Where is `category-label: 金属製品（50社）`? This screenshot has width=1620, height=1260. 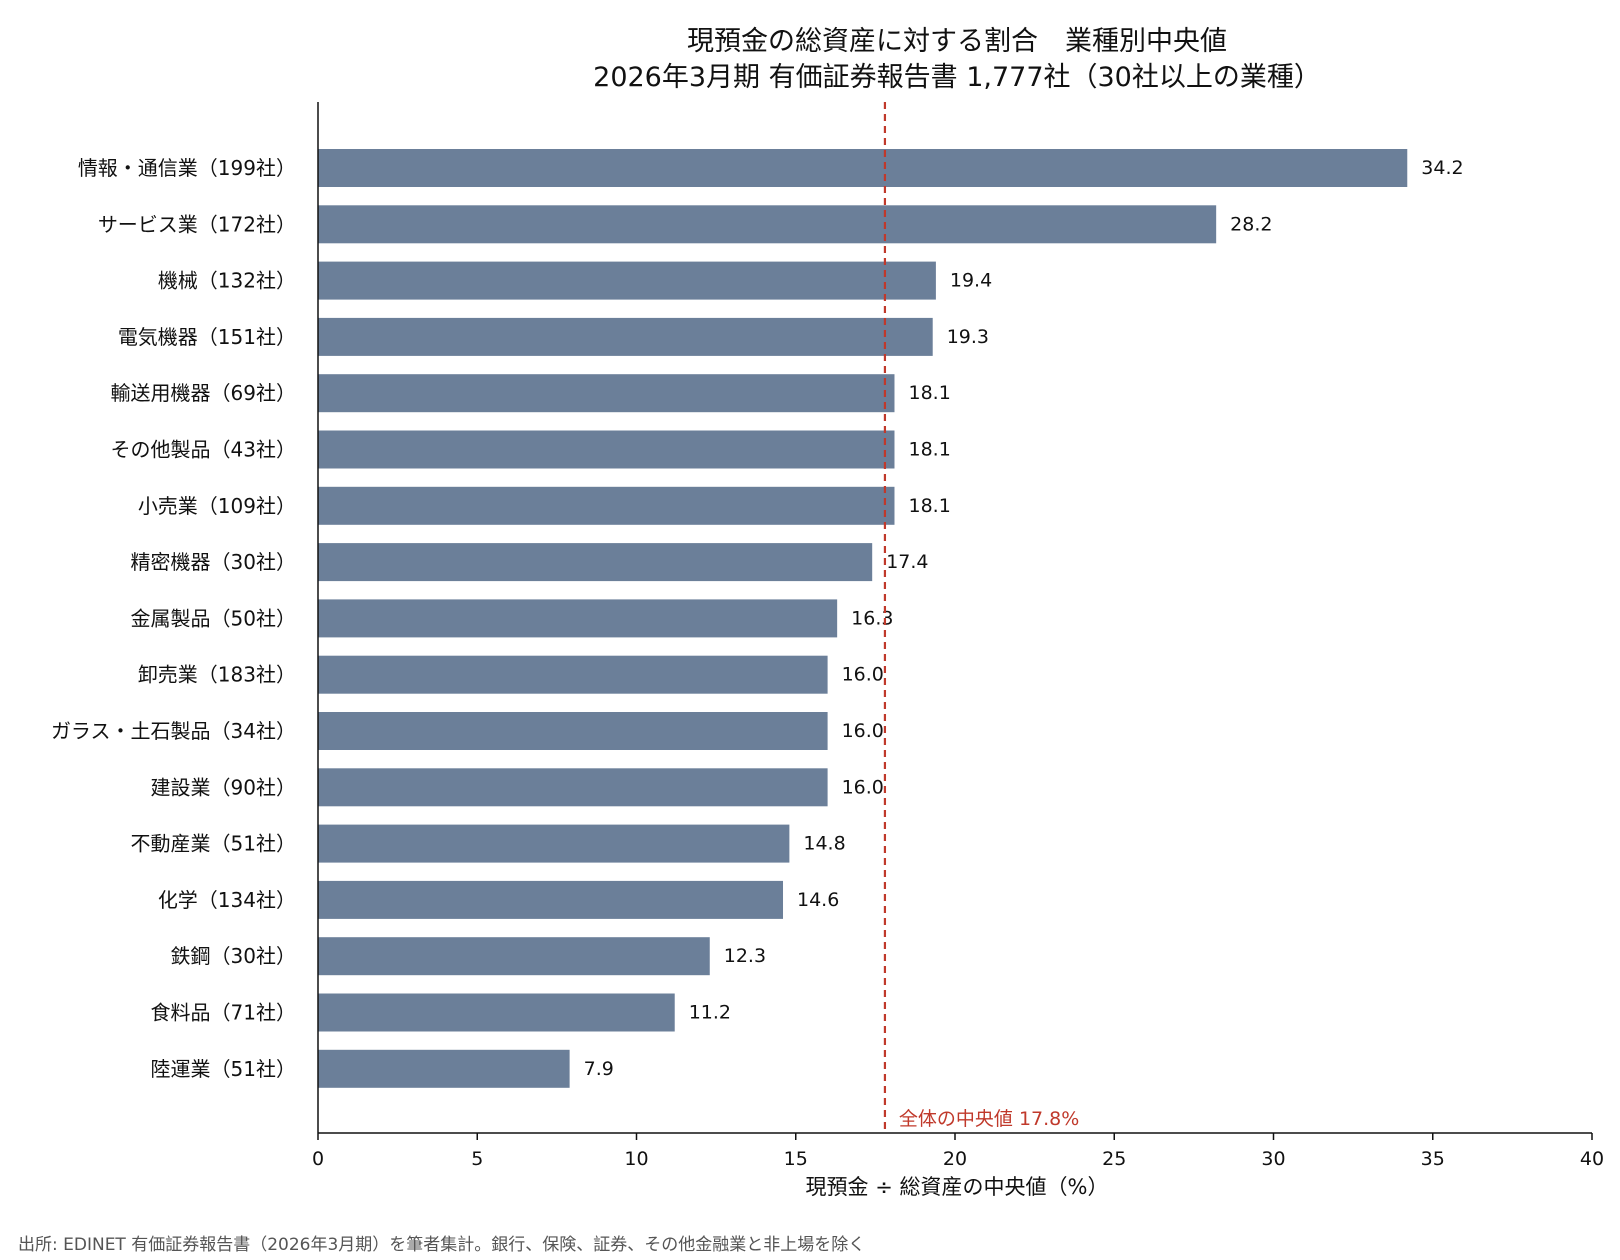
category-label: 金属製品（50社） is located at coordinates (213, 618).